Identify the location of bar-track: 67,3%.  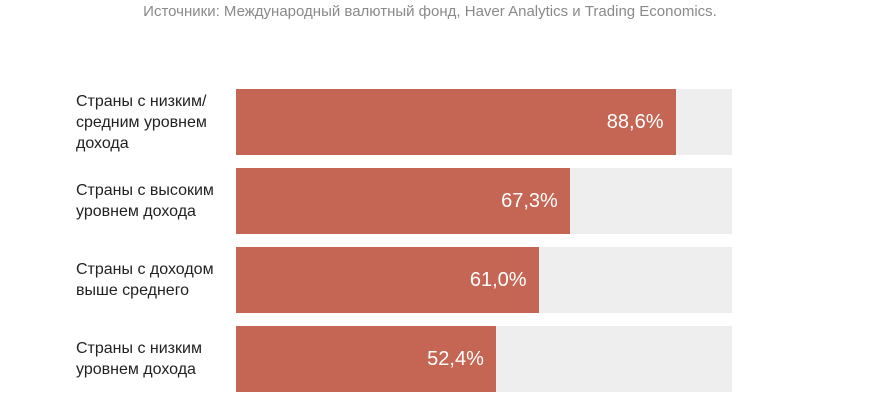
(484, 201).